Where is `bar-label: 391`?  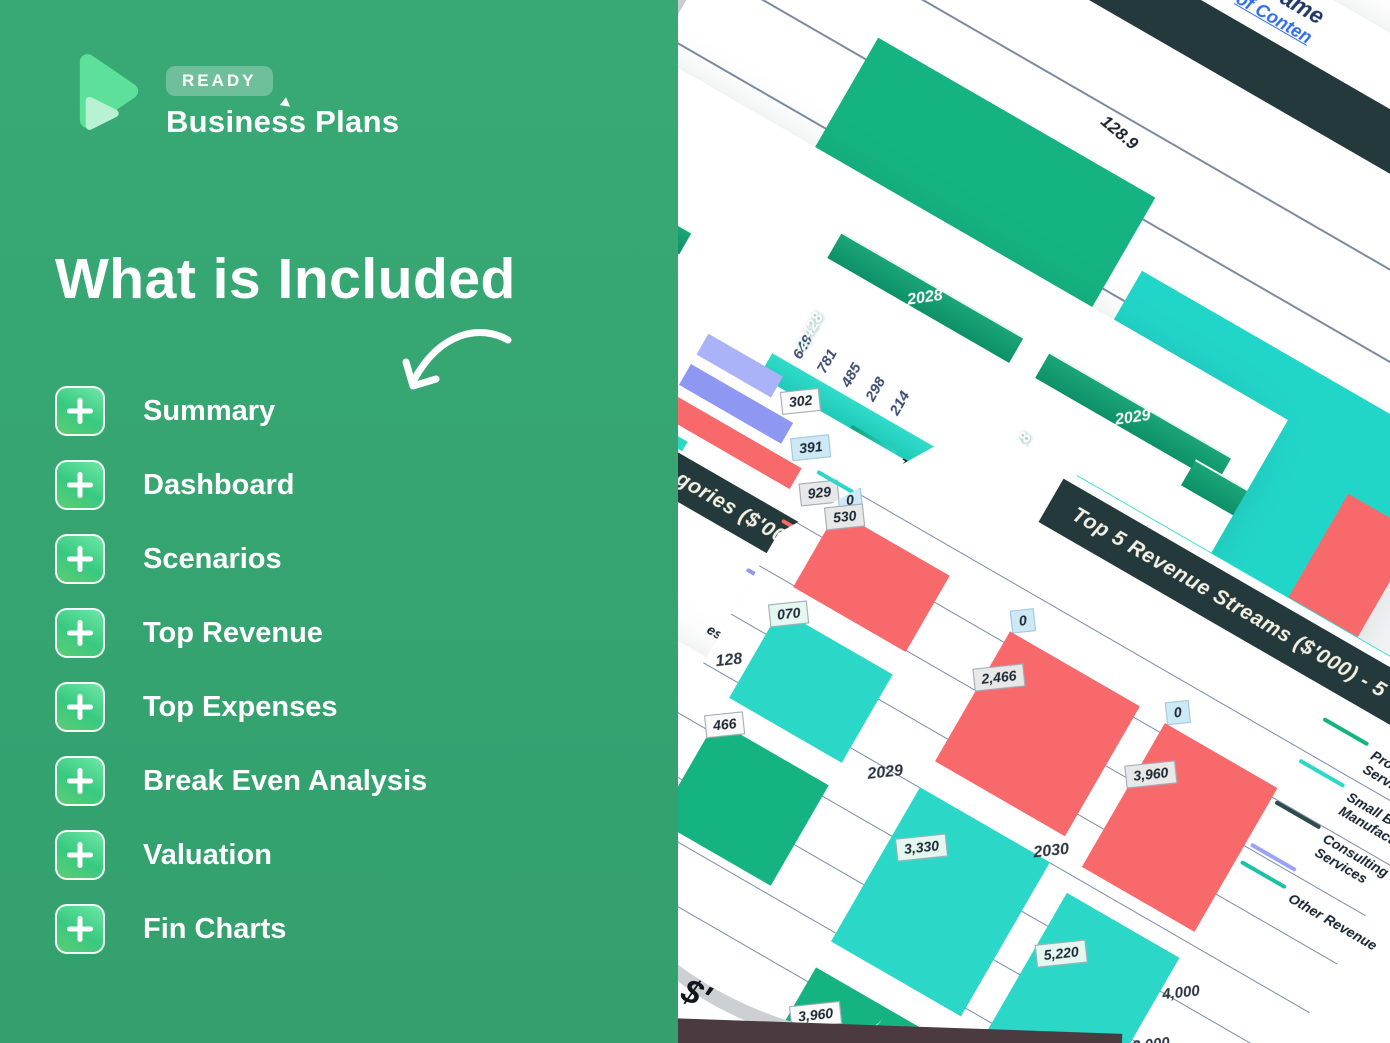
bar-label: 391 is located at coordinates (811, 447).